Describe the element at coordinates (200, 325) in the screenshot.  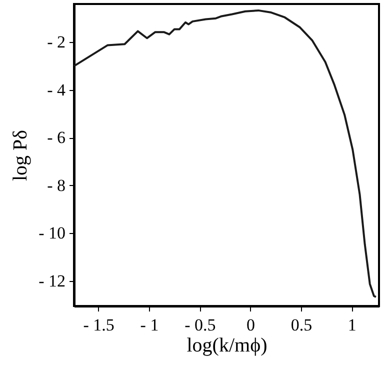
I see `x-tick-label: - 0.5` at that location.